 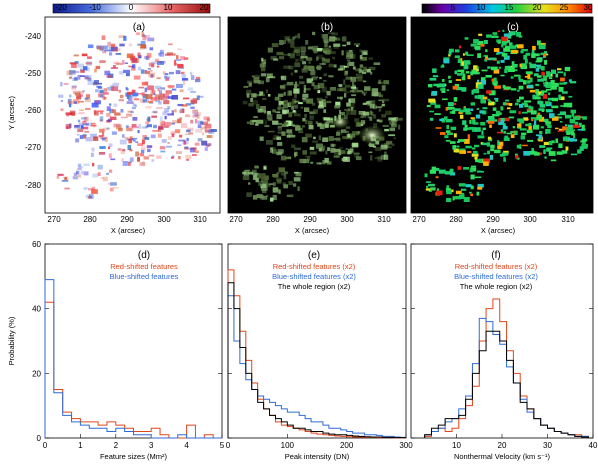 What do you see at coordinates (128, 230) in the screenshot?
I see `map-a-xlabel: X (arcsec)` at bounding box center [128, 230].